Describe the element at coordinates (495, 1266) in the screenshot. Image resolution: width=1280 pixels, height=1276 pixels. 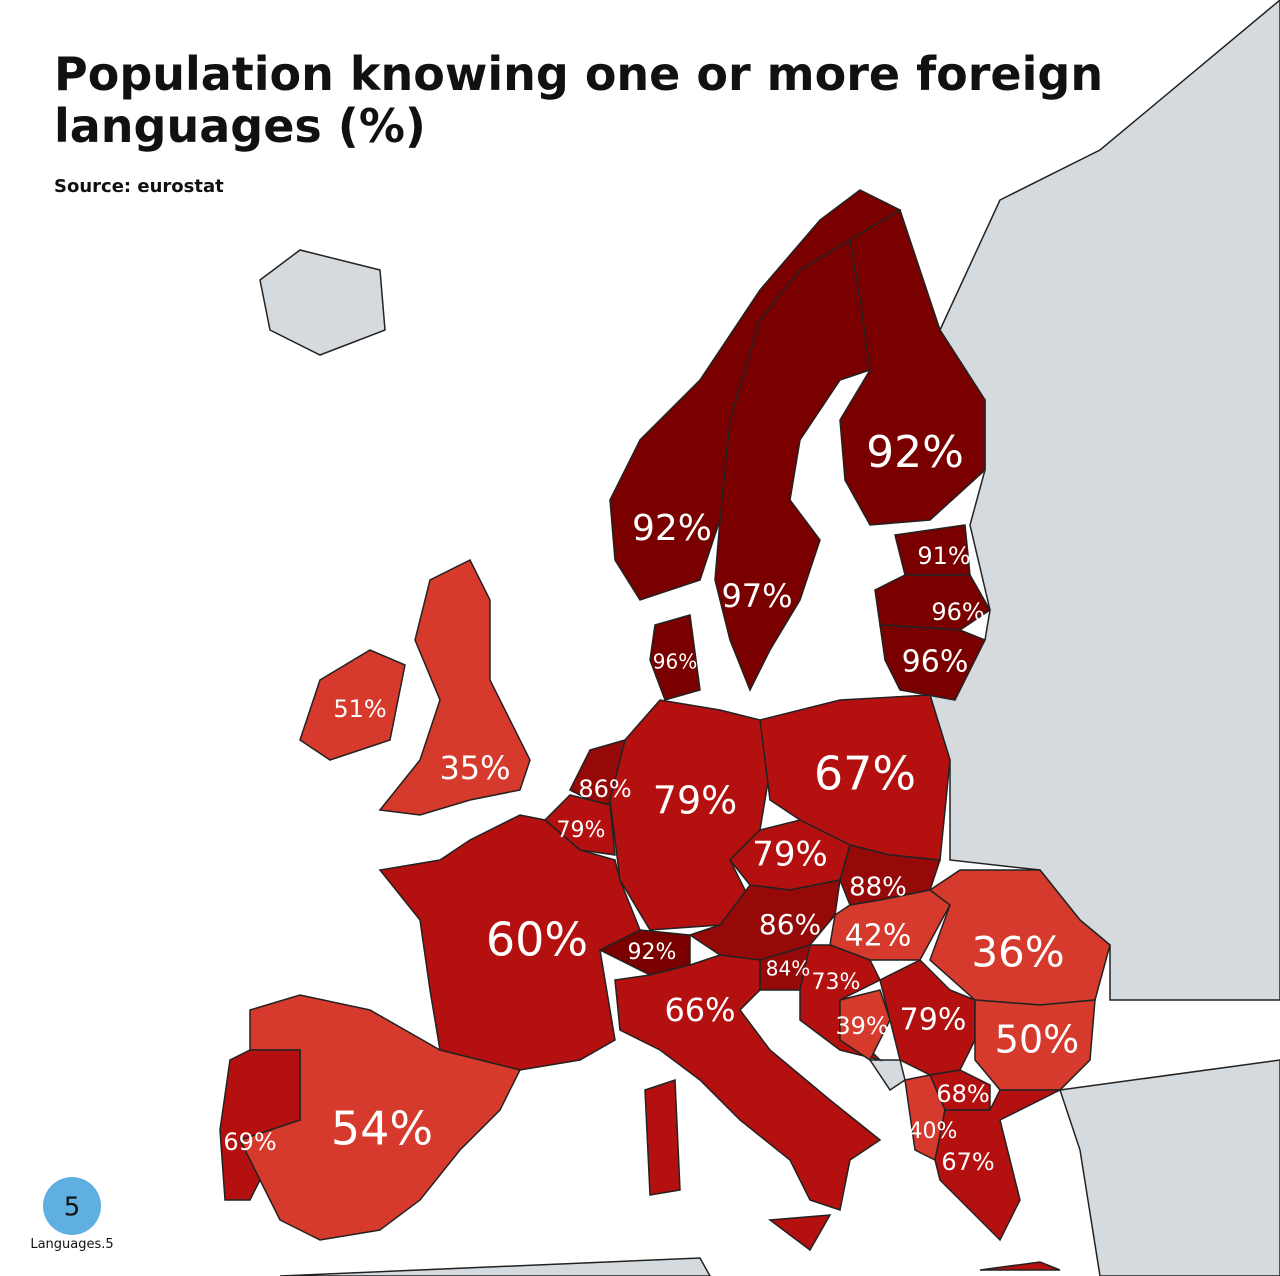
I see `africa` at that location.